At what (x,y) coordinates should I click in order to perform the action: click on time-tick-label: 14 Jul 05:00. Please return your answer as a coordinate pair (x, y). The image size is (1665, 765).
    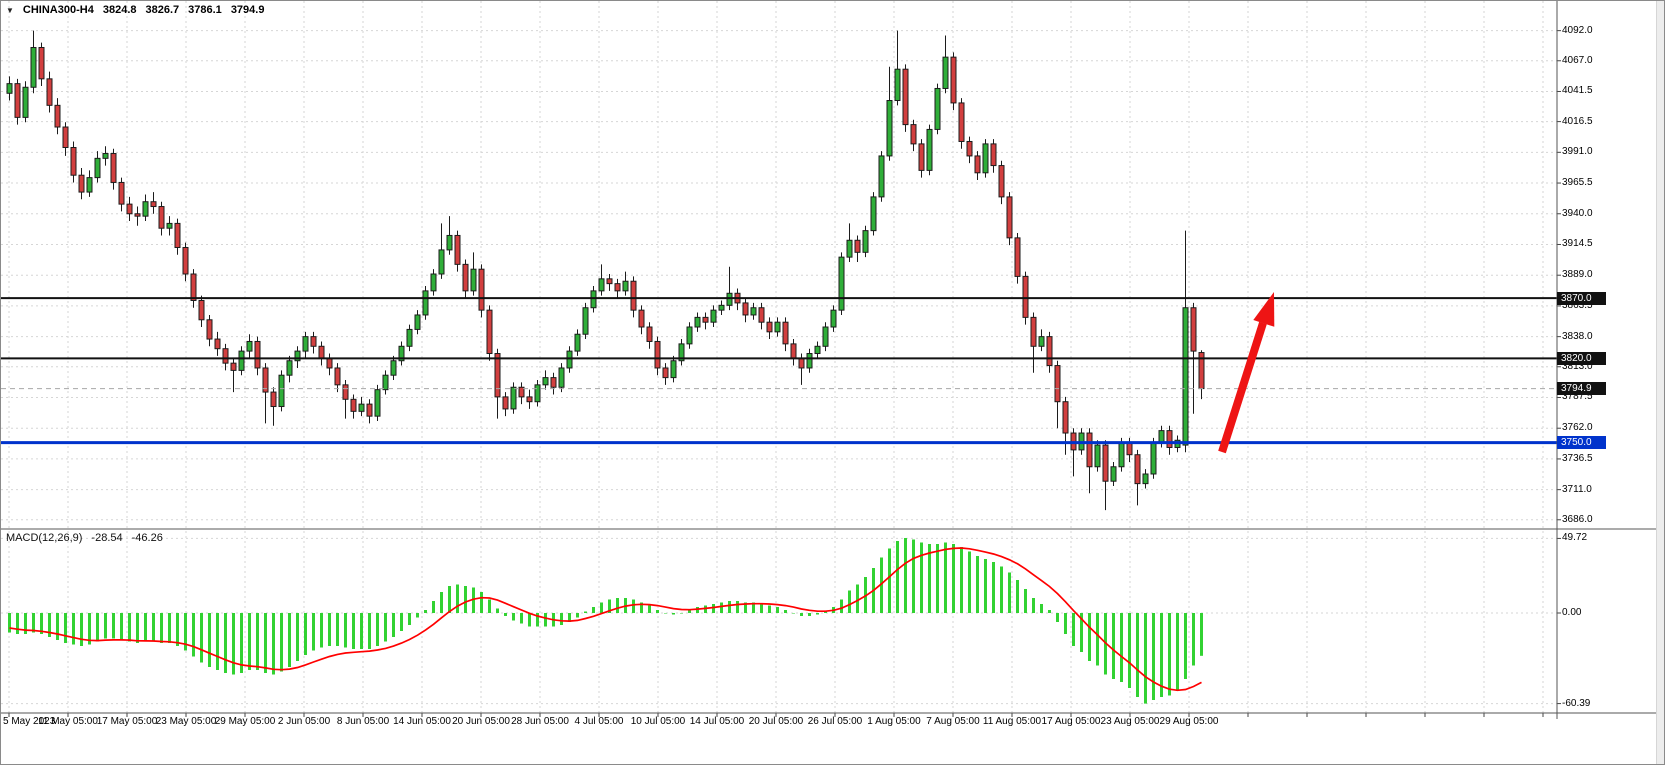
    Looking at the image, I should click on (717, 721).